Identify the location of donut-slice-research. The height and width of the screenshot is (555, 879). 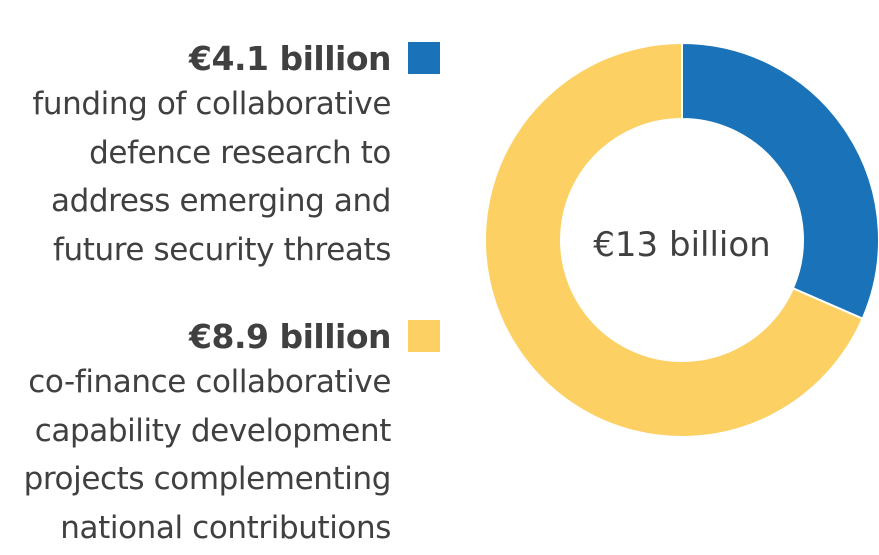
(780, 180).